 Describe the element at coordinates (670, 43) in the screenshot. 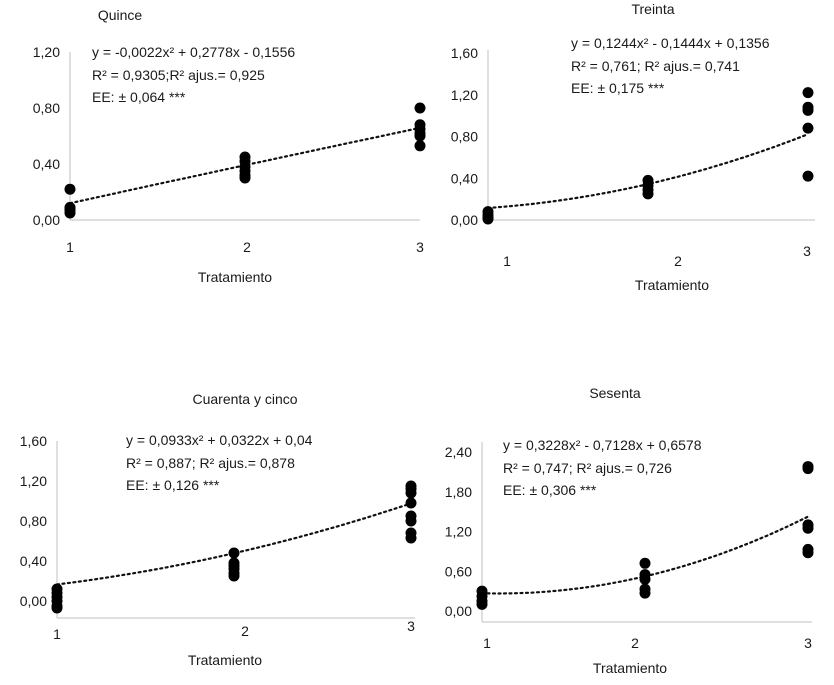

I see `regression-equation: y = 0,1244x² - 0,1444x + 0,1356` at that location.